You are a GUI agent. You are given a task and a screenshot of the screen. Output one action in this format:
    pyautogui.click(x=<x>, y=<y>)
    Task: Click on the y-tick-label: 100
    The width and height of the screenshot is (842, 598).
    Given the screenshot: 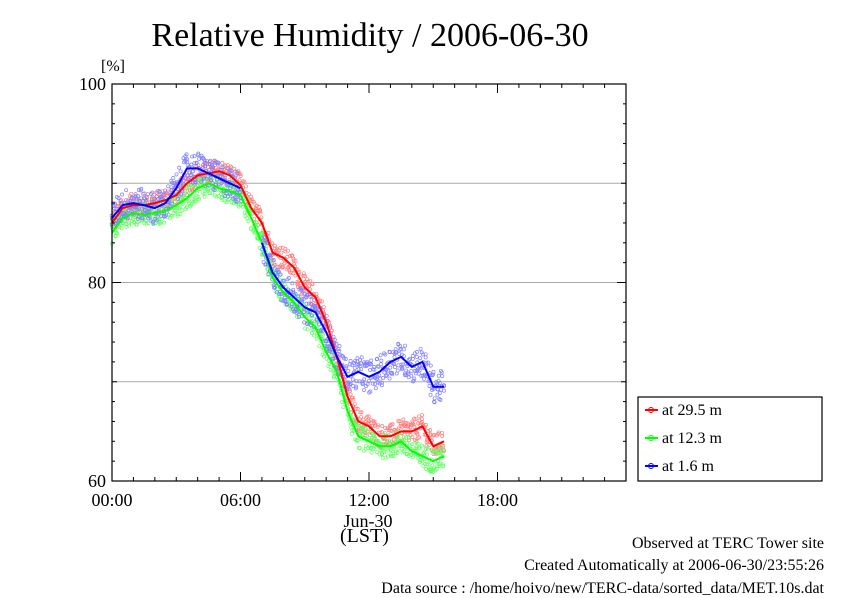 What is the action you would take?
    pyautogui.click(x=92, y=84)
    